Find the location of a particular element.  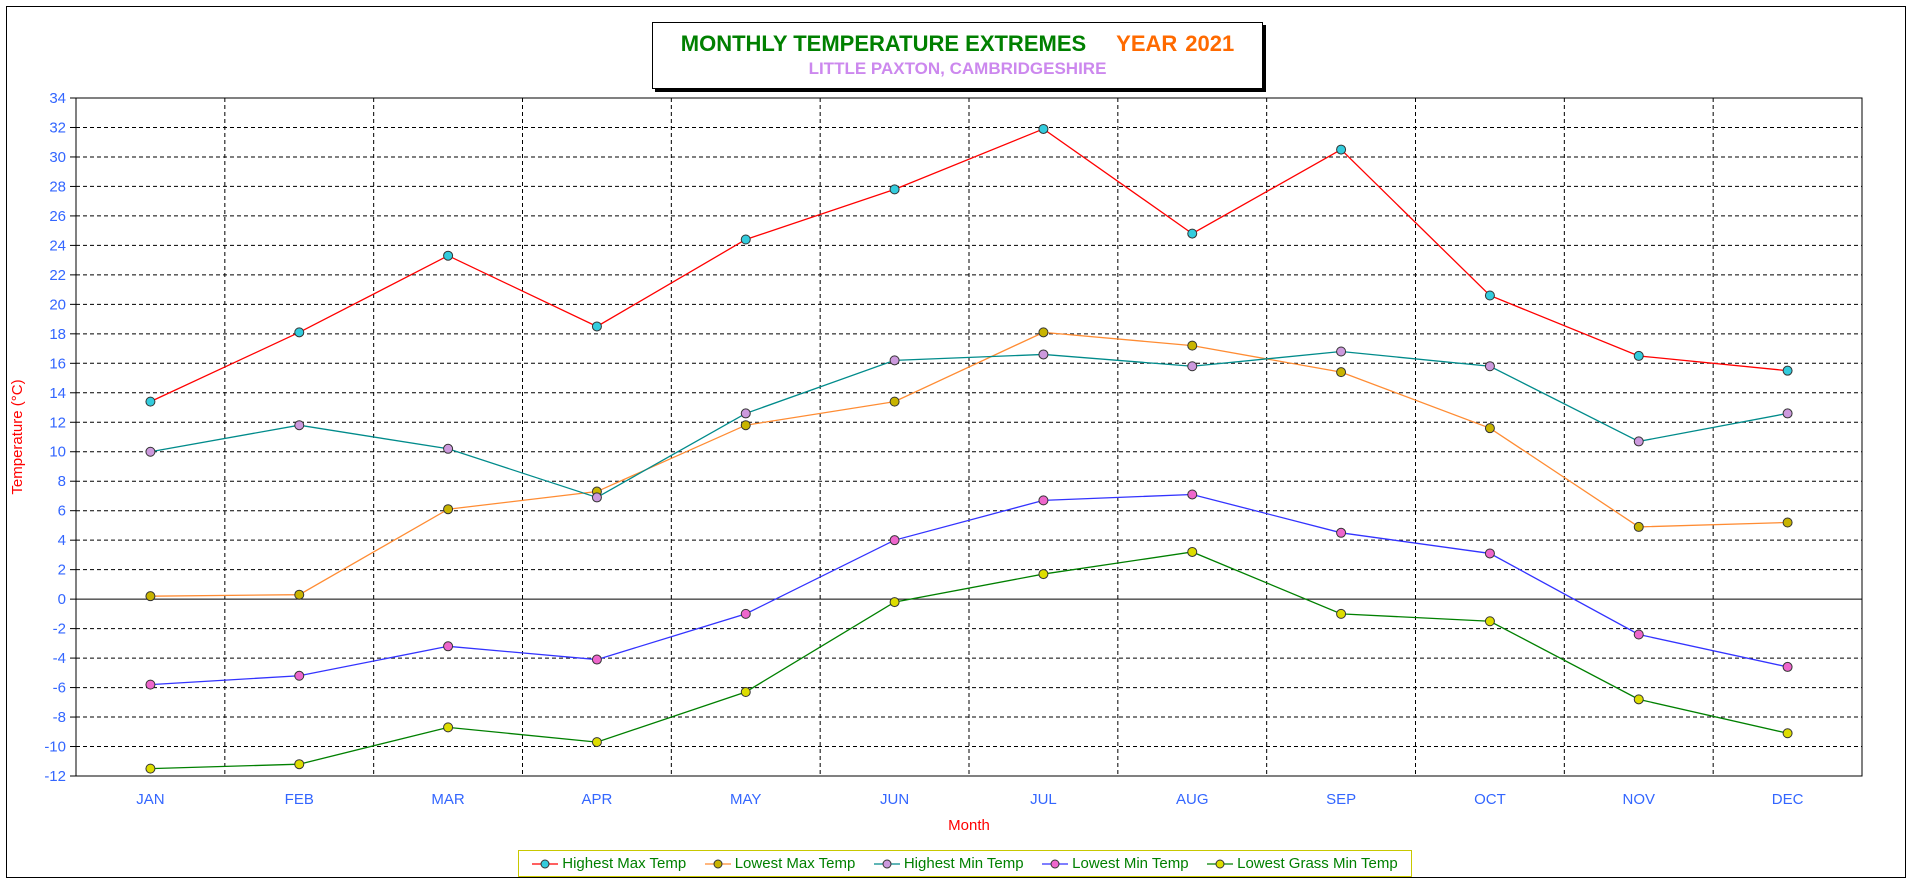

x-tick-label: FEB is located at coordinates (299, 799).